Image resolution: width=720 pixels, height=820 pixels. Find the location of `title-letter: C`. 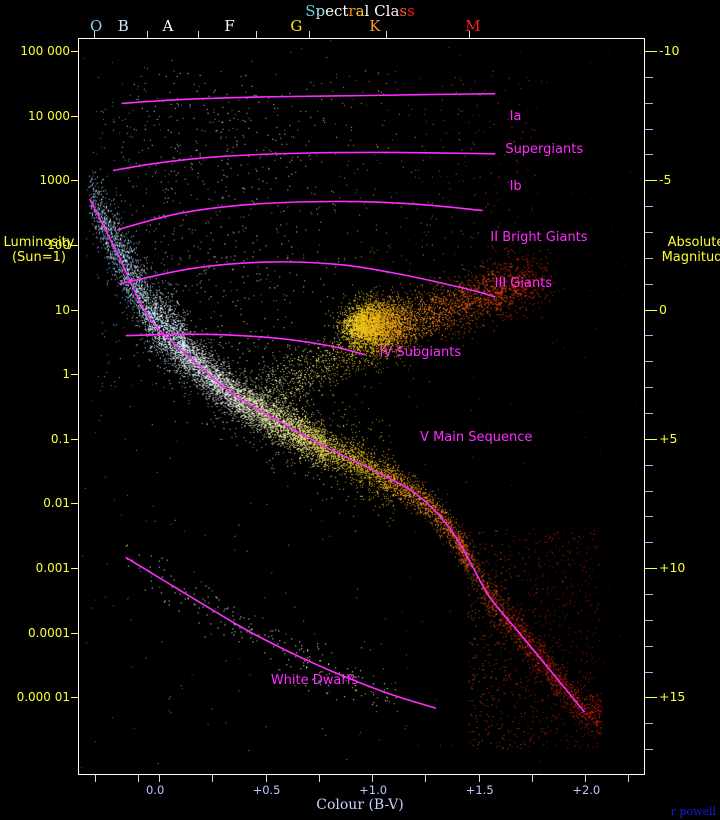

title-letter: C is located at coordinates (380, 11).